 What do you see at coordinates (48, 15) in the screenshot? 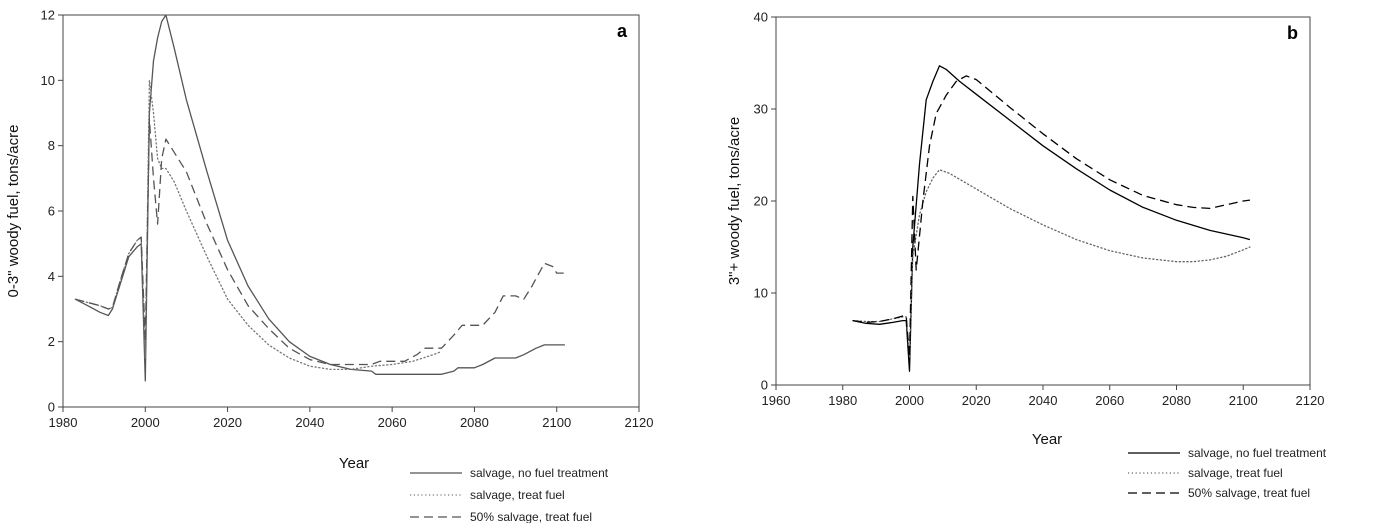
I see `y-tick-label: 12` at bounding box center [48, 15].